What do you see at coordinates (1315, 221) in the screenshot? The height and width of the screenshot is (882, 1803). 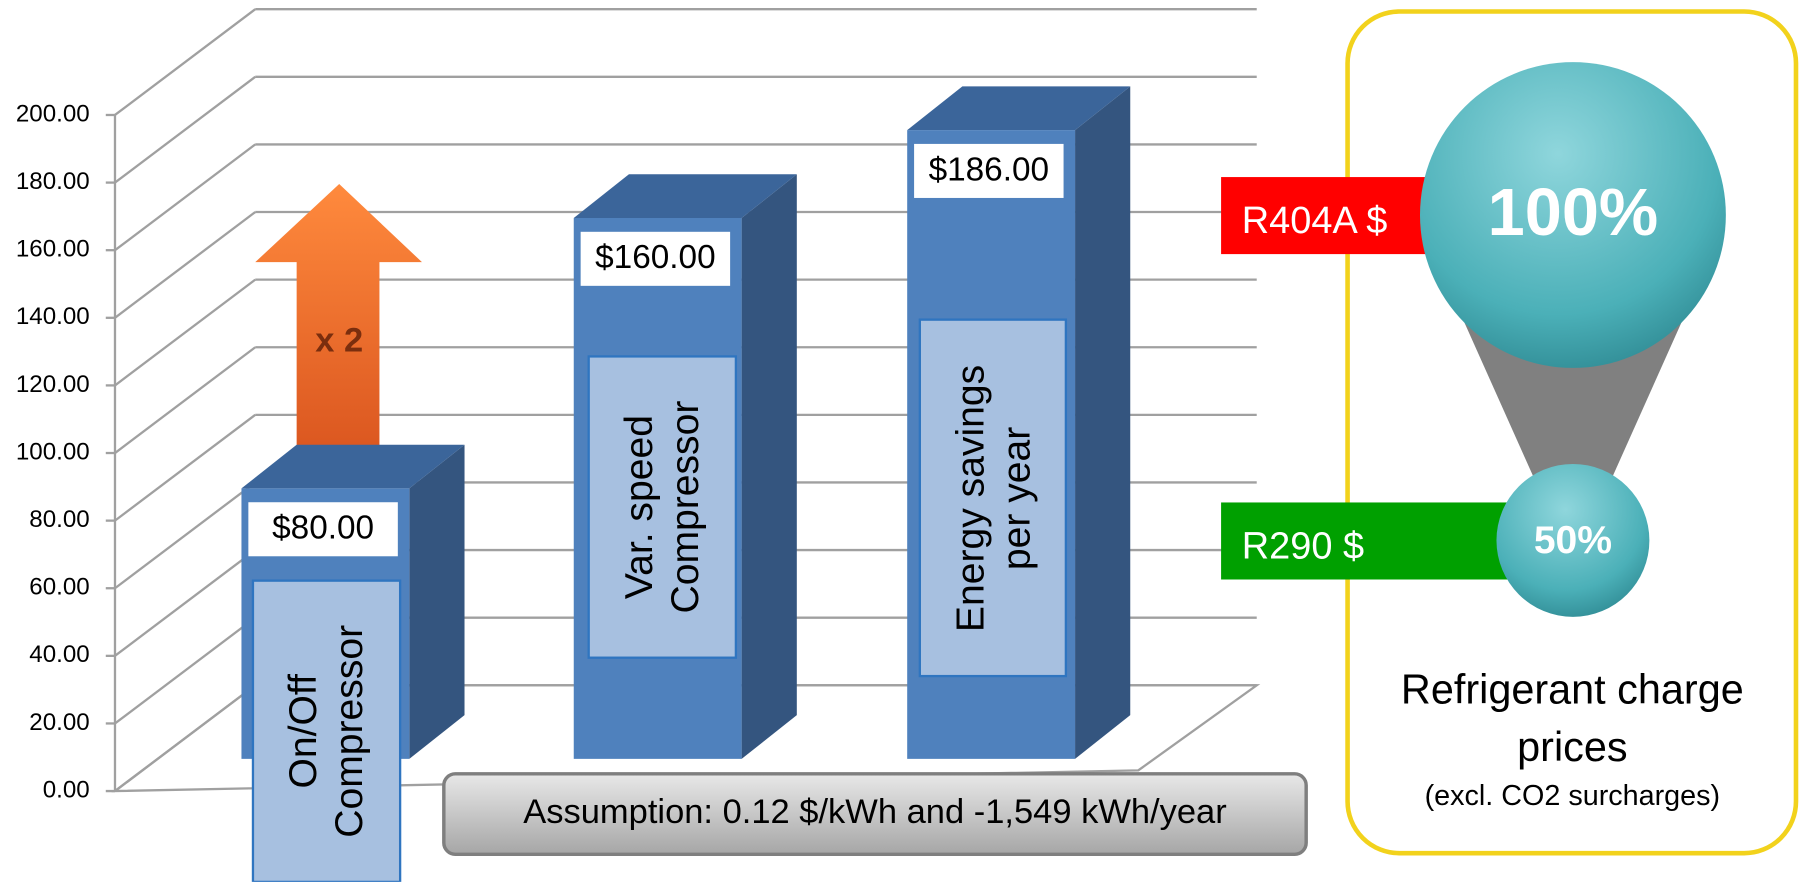 I see `price-tag-label: R404A $` at bounding box center [1315, 221].